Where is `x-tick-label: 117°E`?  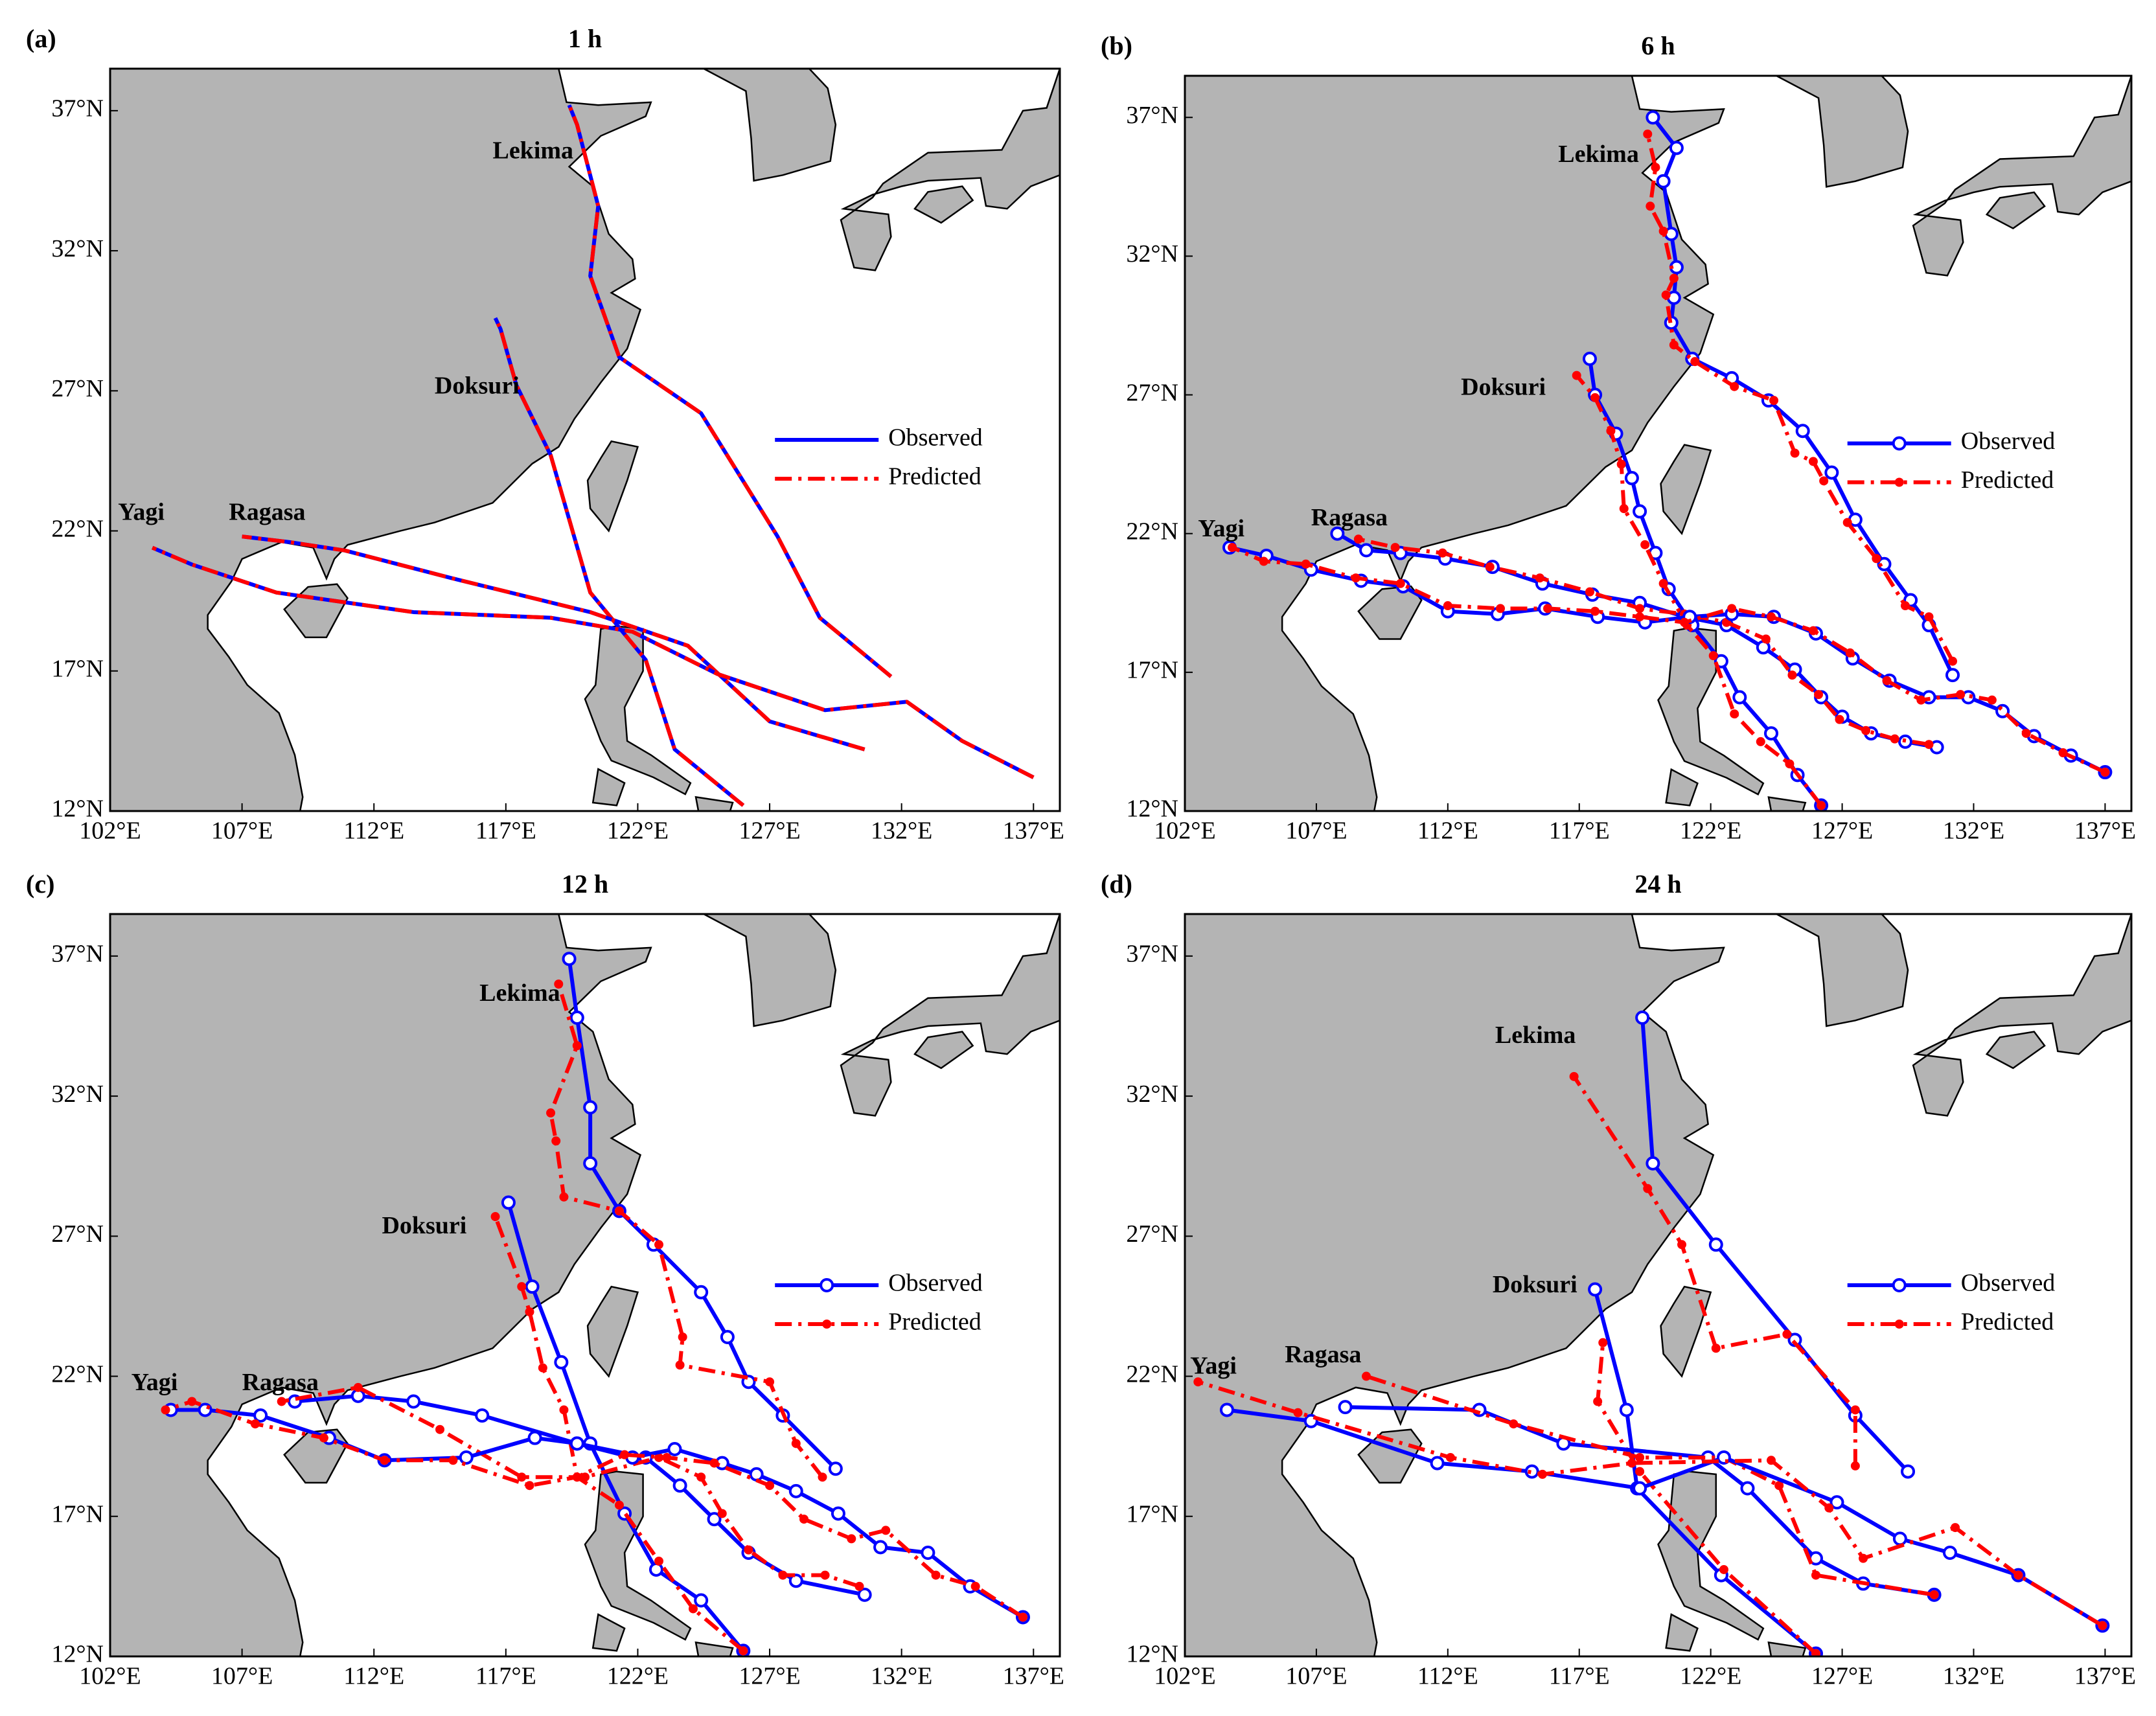
x-tick-label: 117°E is located at coordinates (1579, 1676).